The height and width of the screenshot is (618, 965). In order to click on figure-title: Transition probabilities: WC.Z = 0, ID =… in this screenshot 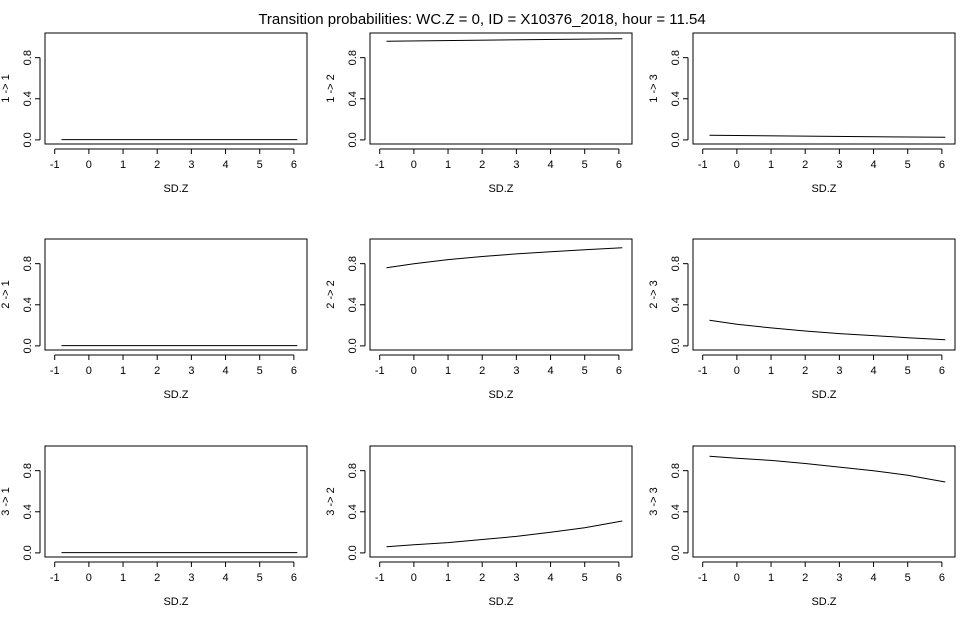, I will do `click(481, 19)`.